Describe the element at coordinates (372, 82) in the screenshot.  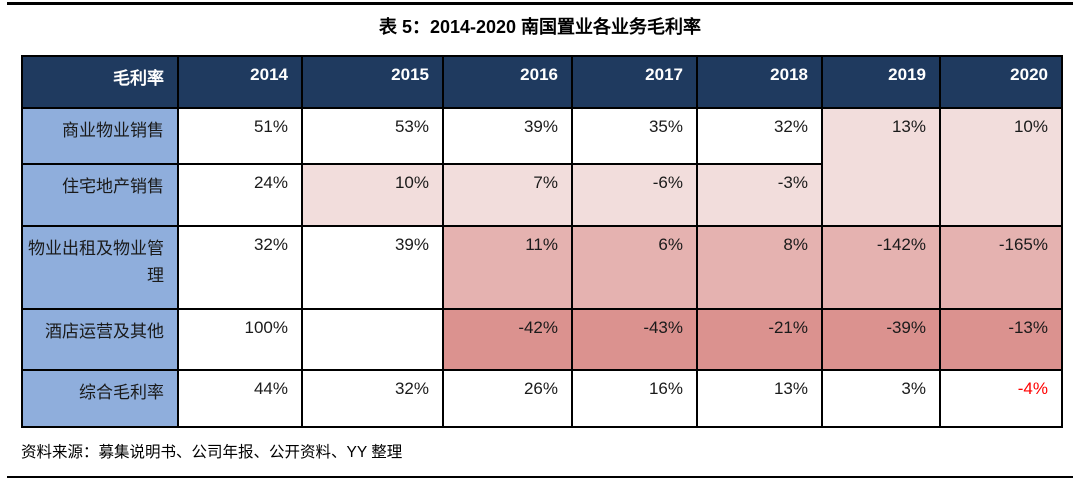
I see `year-header-2015: 2015` at that location.